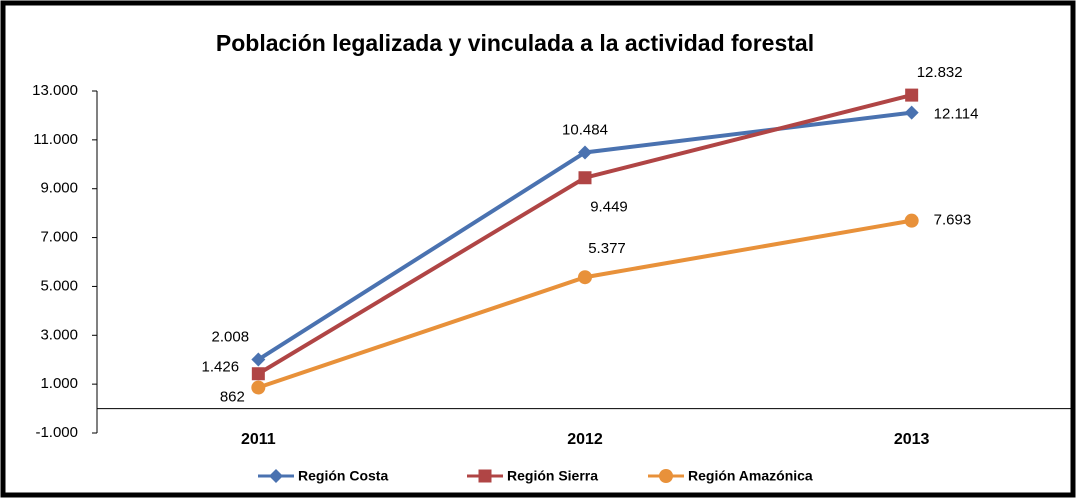 This screenshot has height=498, width=1076. What do you see at coordinates (953, 220) in the screenshot?
I see `data-label: 7.693` at bounding box center [953, 220].